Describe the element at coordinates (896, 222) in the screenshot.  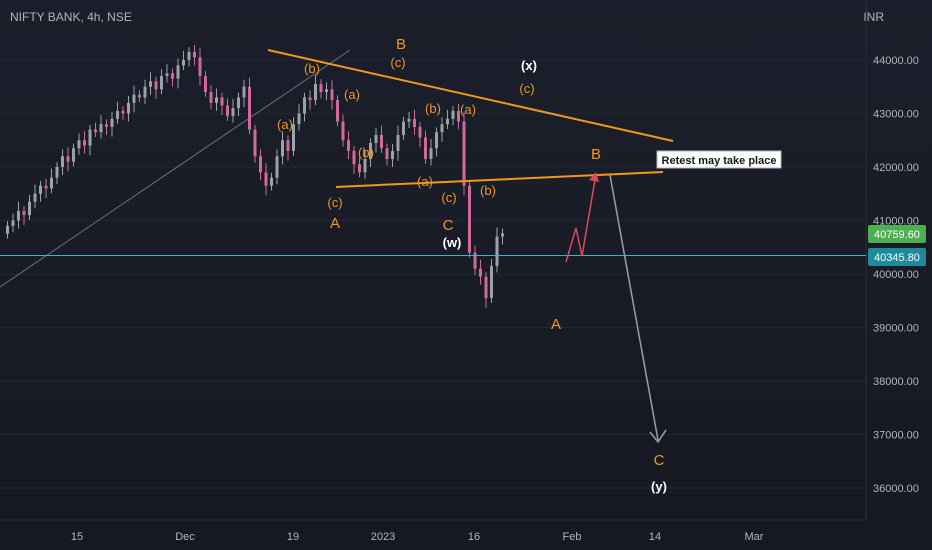
I see `y-tick-label: 41000.00` at that location.